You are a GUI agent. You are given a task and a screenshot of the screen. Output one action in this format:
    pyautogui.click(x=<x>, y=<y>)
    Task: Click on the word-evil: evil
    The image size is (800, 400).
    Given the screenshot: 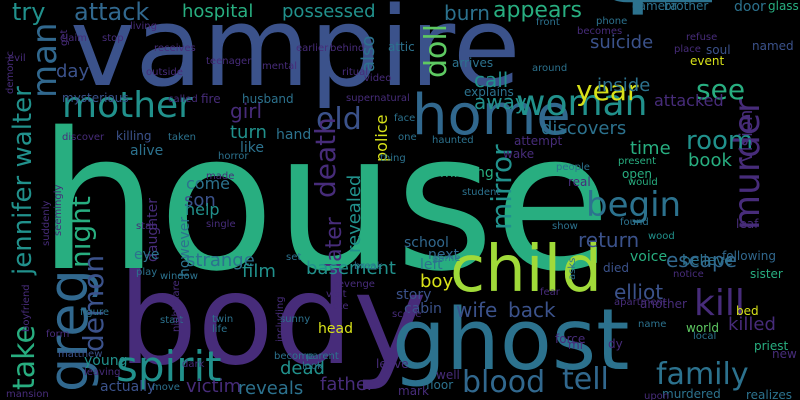 What is the action you would take?
    pyautogui.click(x=17, y=58)
    